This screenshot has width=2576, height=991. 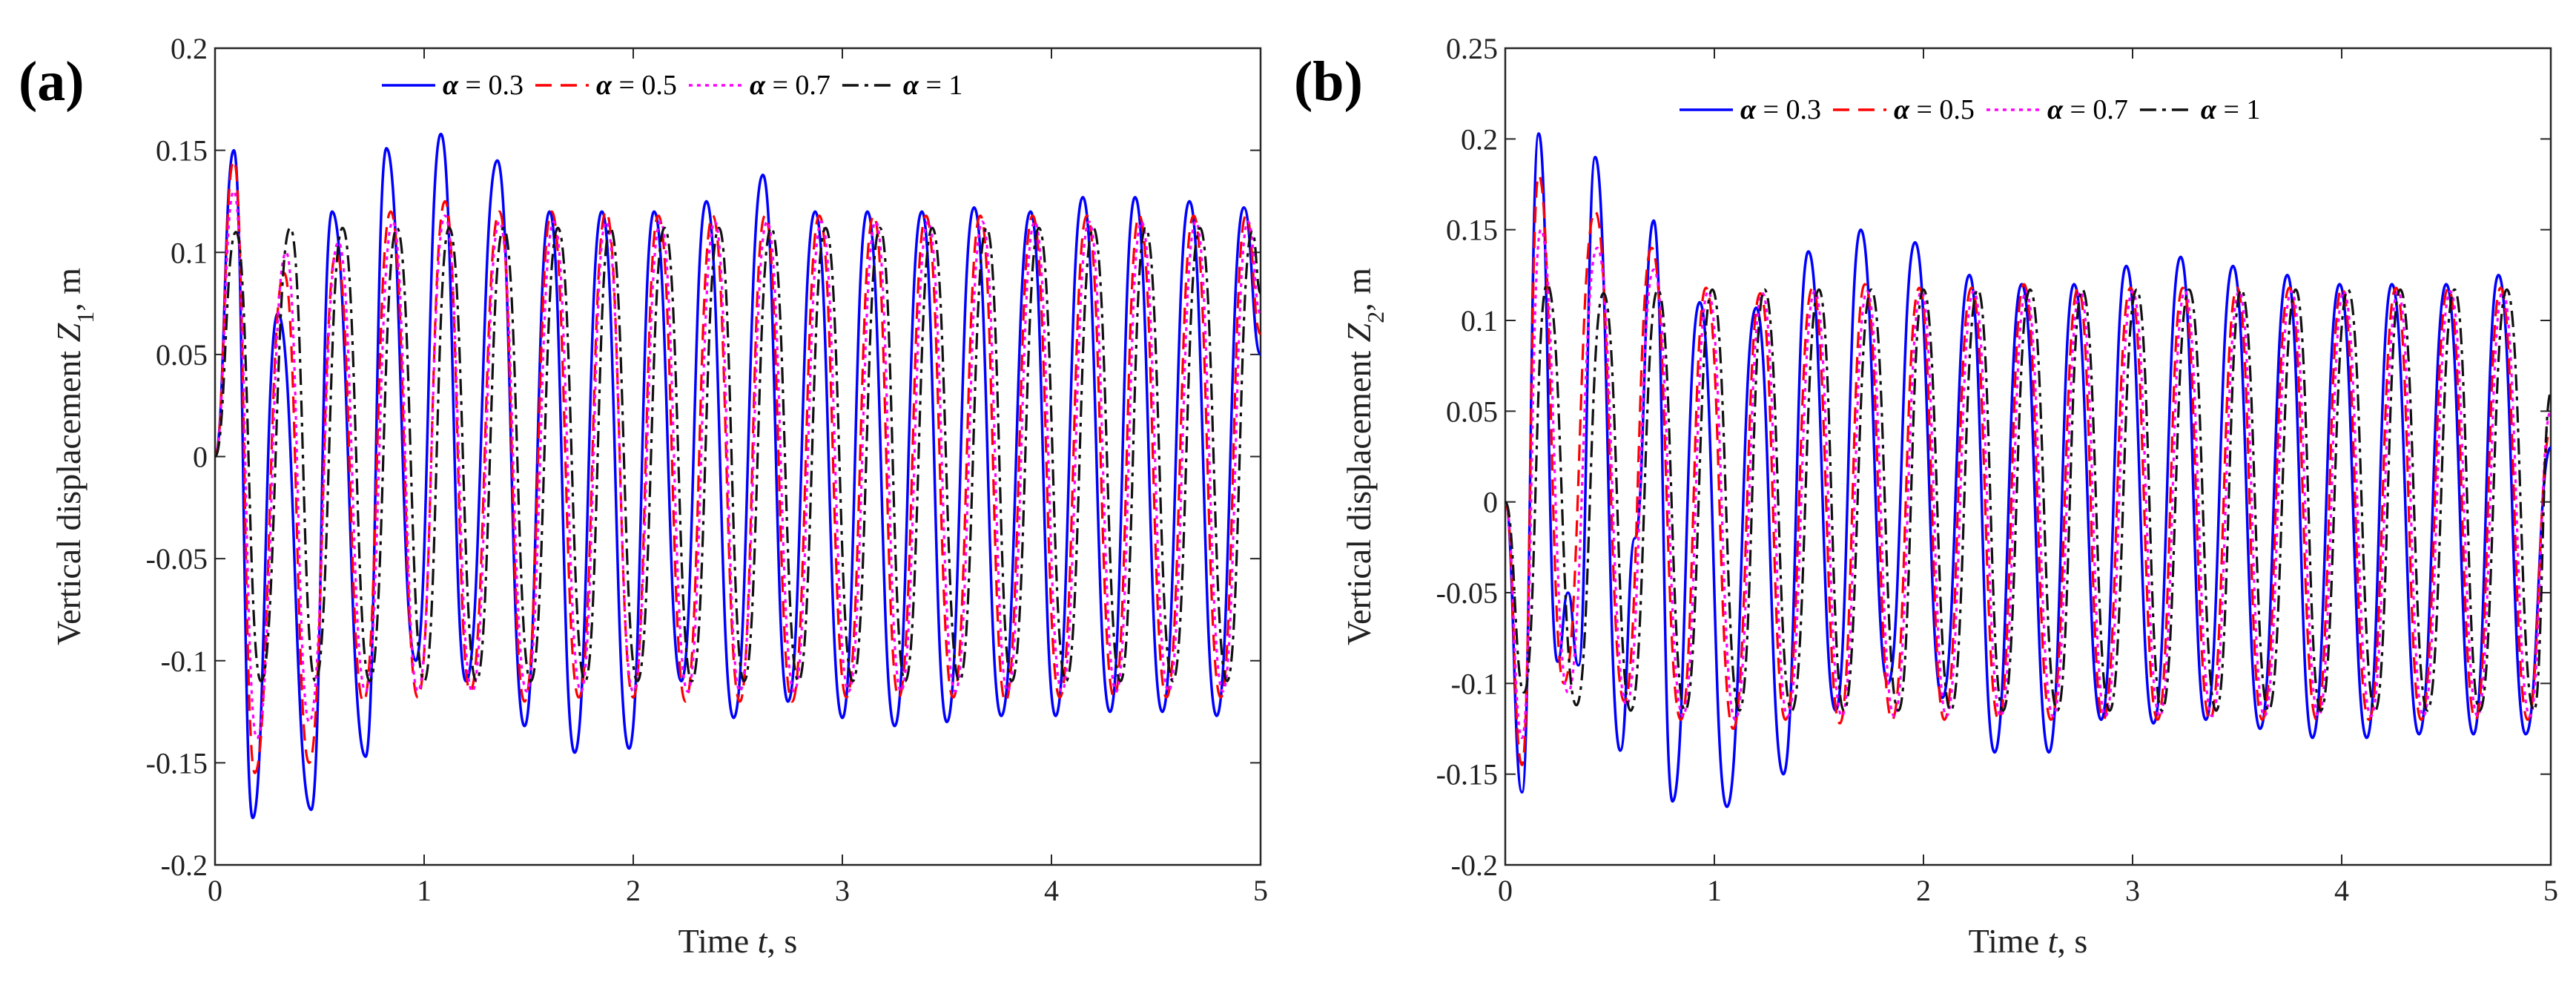 I want to click on y-tick-label-b: -0.2, so click(x=1474, y=865).